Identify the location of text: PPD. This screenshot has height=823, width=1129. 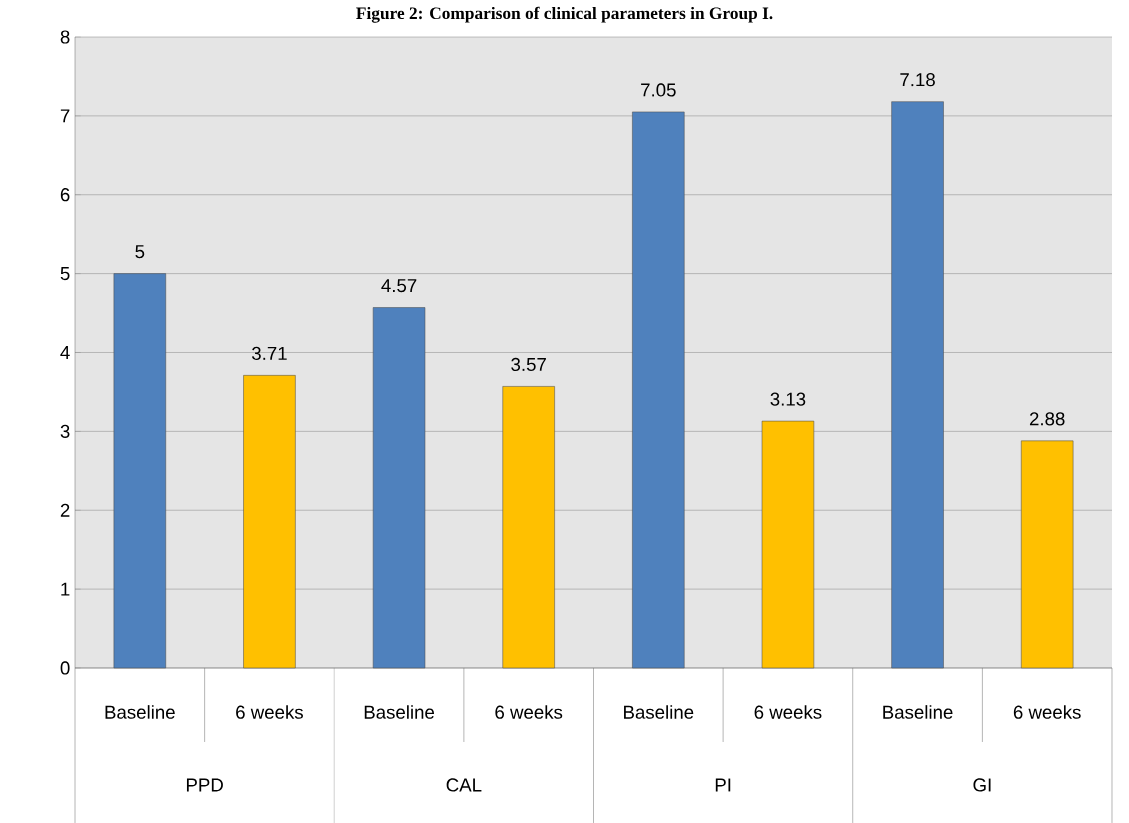
(204, 785).